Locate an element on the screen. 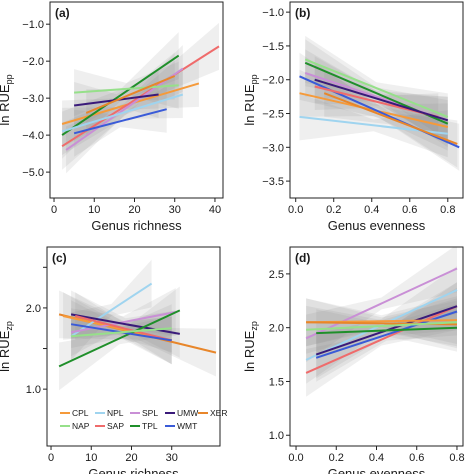  legend-label: NPL is located at coordinates (115, 413).